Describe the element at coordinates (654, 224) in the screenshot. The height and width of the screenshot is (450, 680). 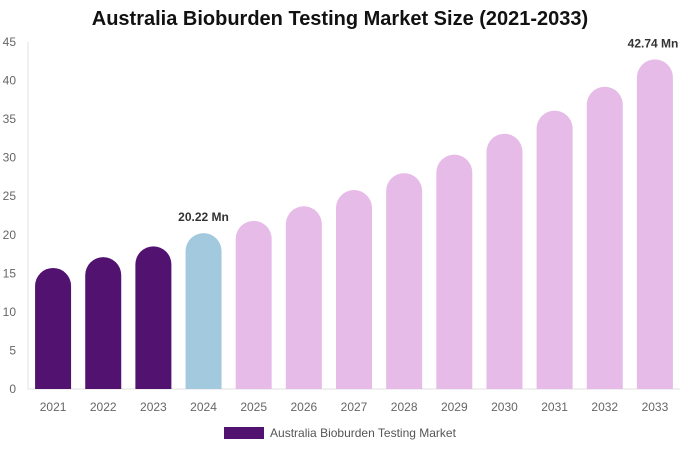
I see `bar-2033` at that location.